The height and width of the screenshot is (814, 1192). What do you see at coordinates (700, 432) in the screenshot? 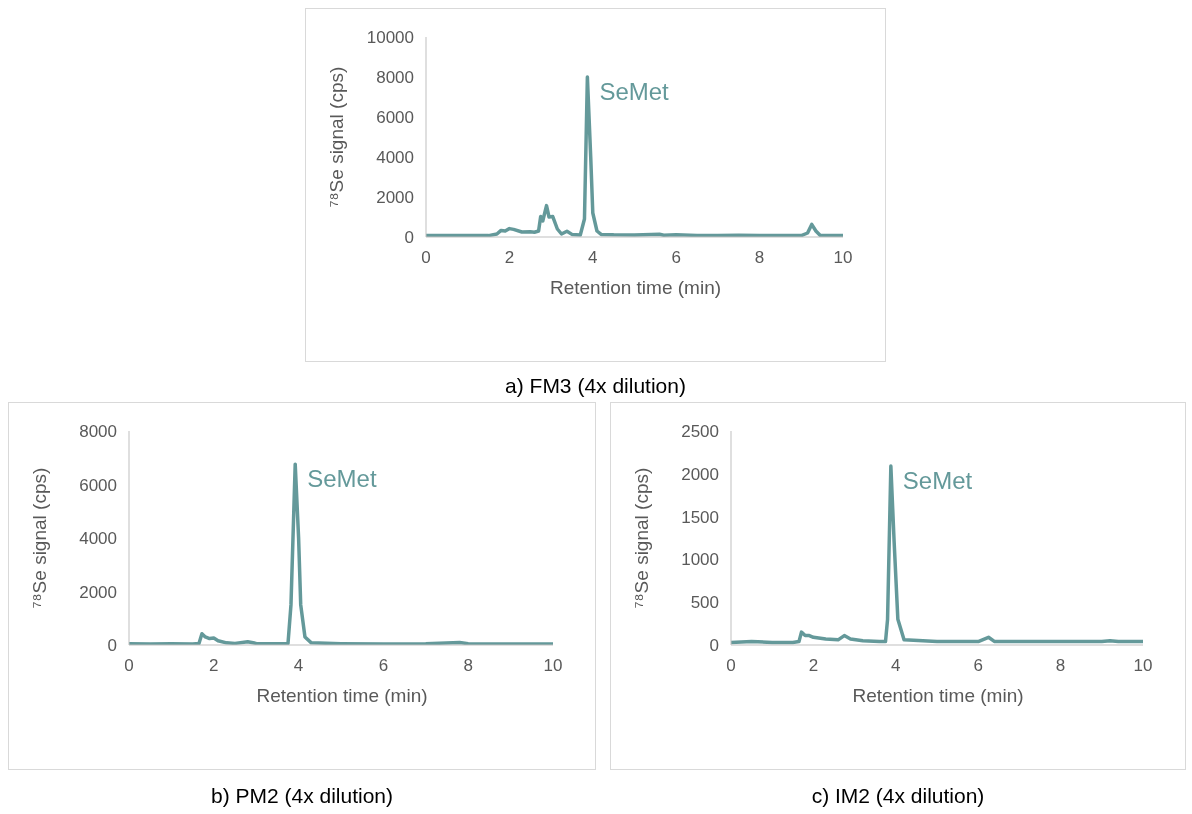
I see `y-tick-label: 2500` at bounding box center [700, 432].